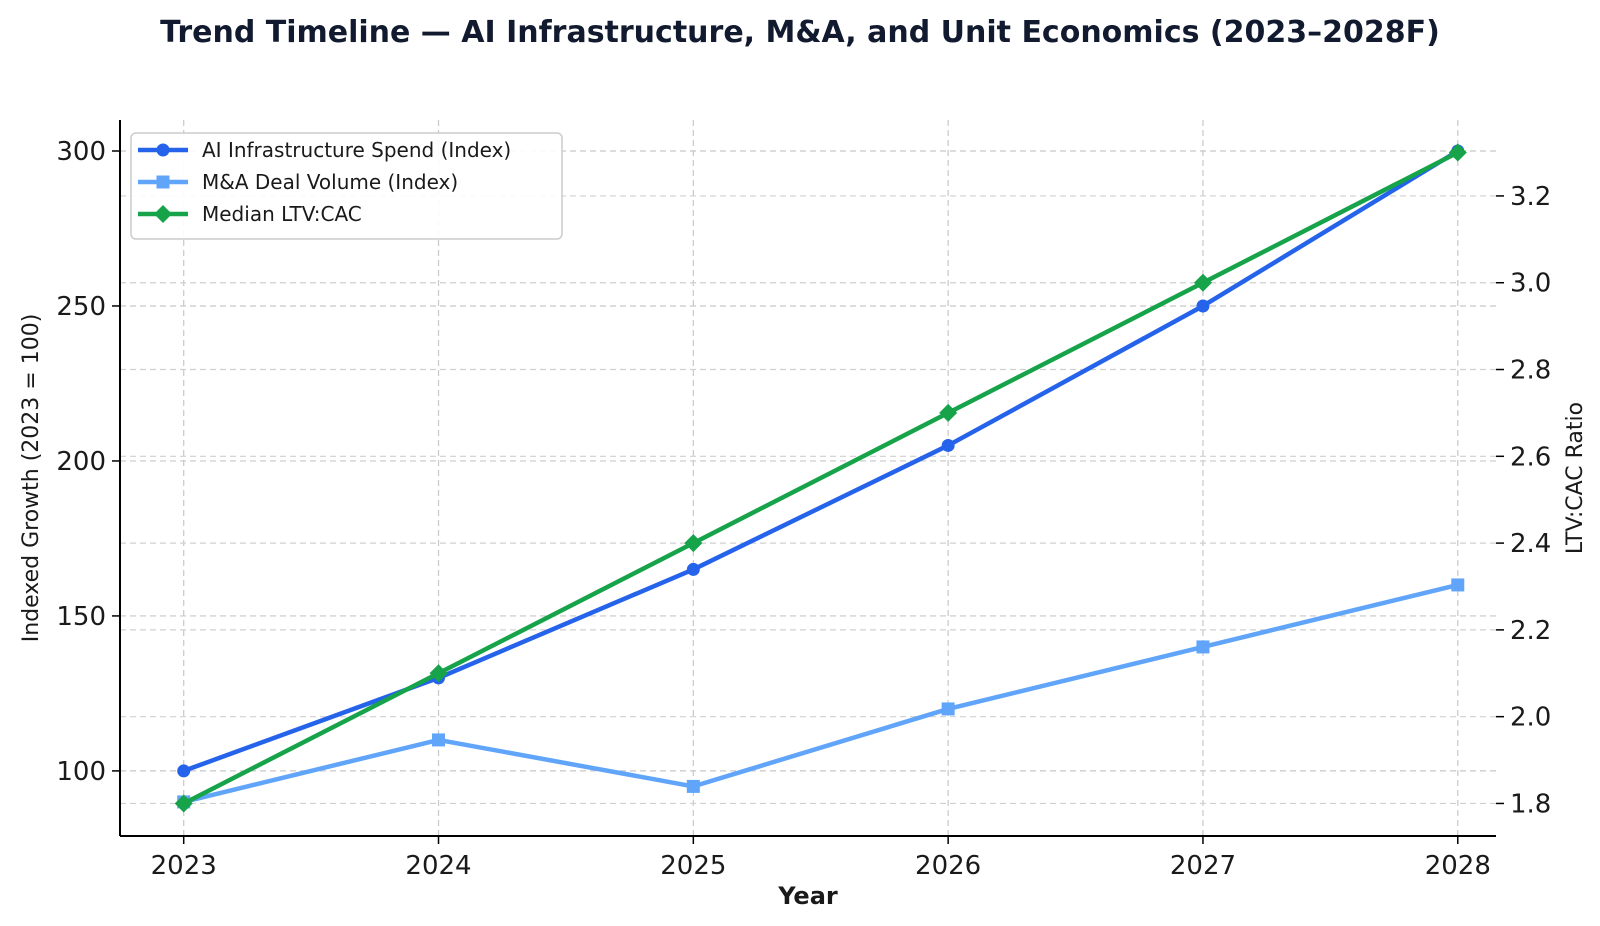  I want to click on y-tick-label: 300, so click(81, 152).